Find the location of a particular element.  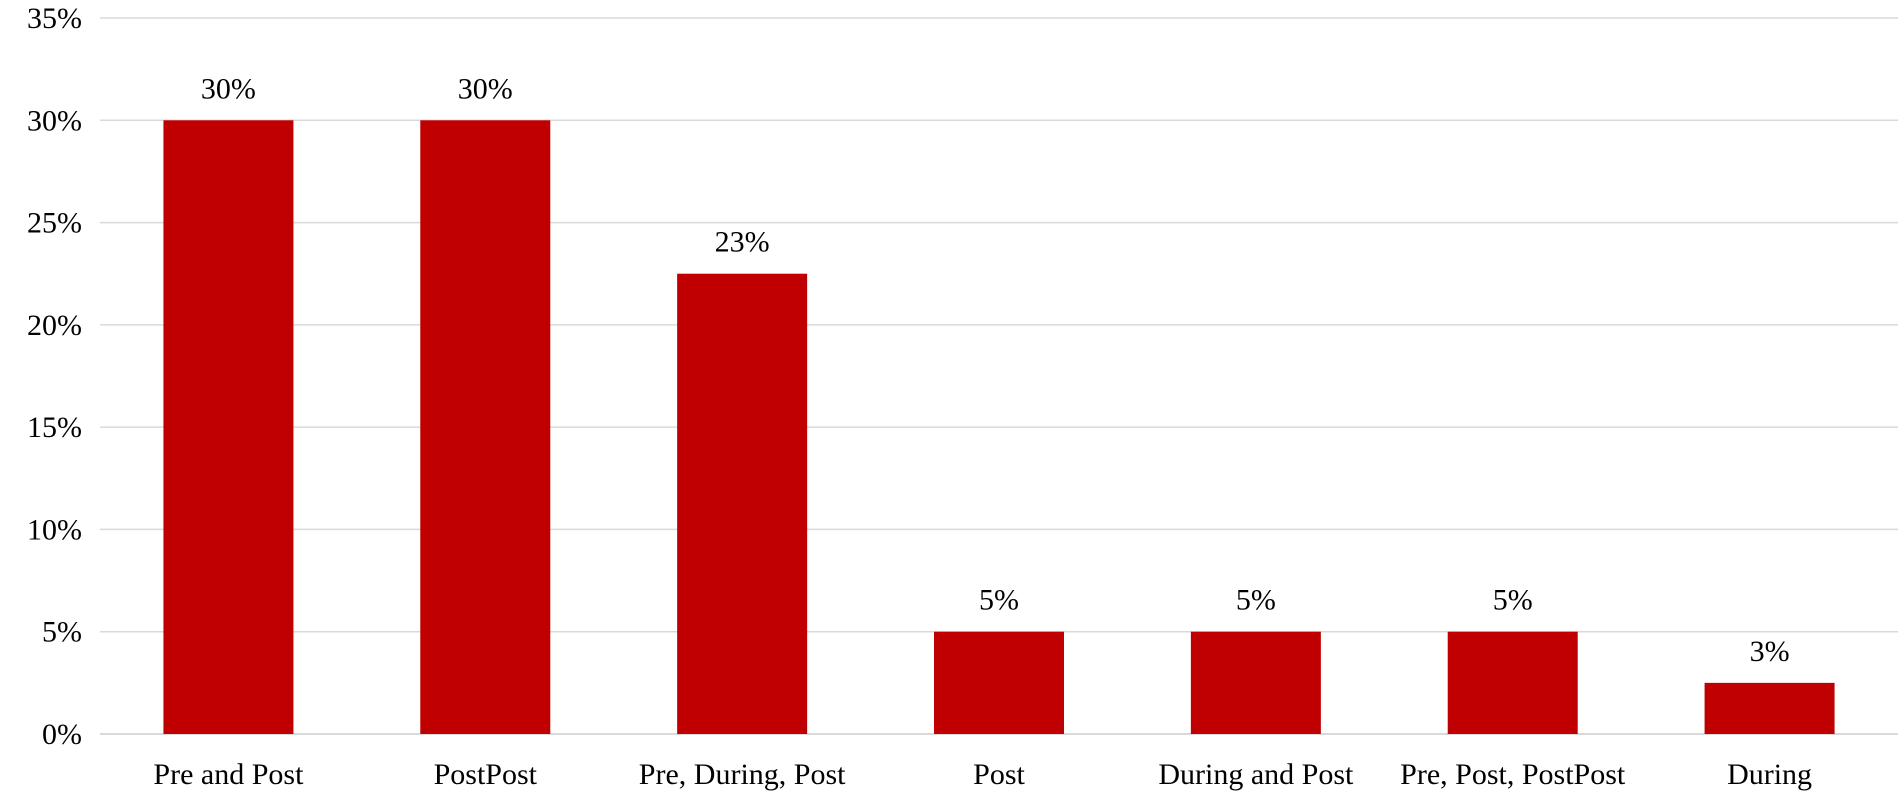

y-axis-ticks: 0% 5% 10% 15% 20% 25% 30% 35% is located at coordinates (54, 376).